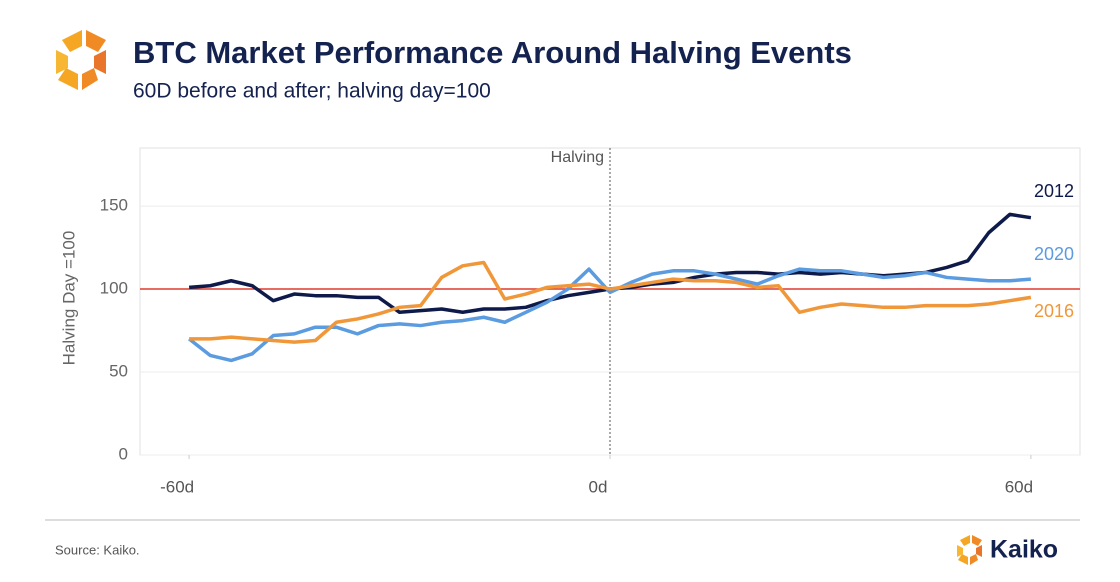 The width and height of the screenshot is (1120, 582). I want to click on y-tick-label: 100, so click(114, 288).